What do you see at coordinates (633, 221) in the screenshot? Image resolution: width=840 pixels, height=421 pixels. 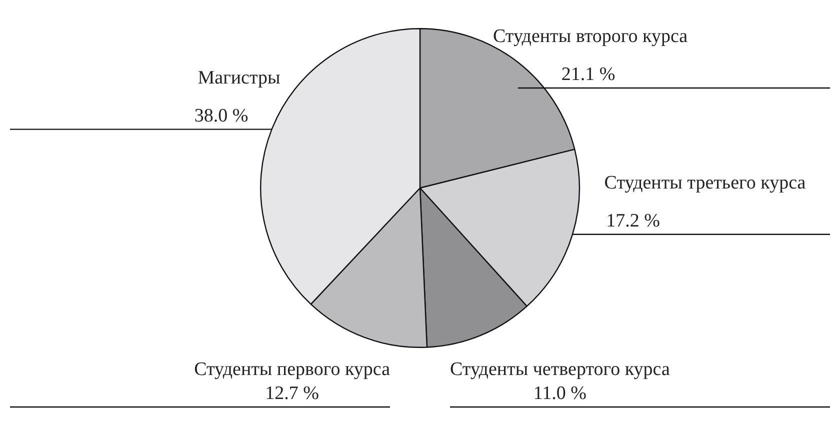 I see `data-label: 17.2 %` at bounding box center [633, 221].